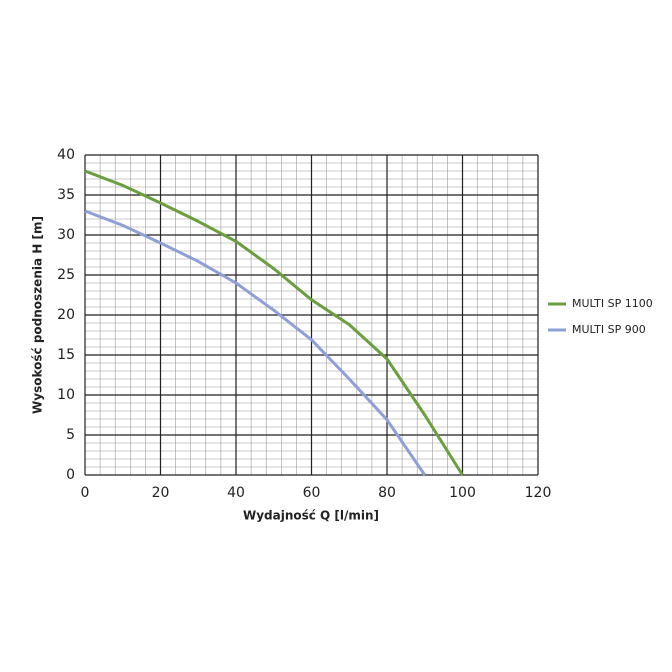 Image resolution: width=672 pixels, height=672 pixels. Describe the element at coordinates (66, 315) in the screenshot. I see `y-tick-label: 20` at that location.